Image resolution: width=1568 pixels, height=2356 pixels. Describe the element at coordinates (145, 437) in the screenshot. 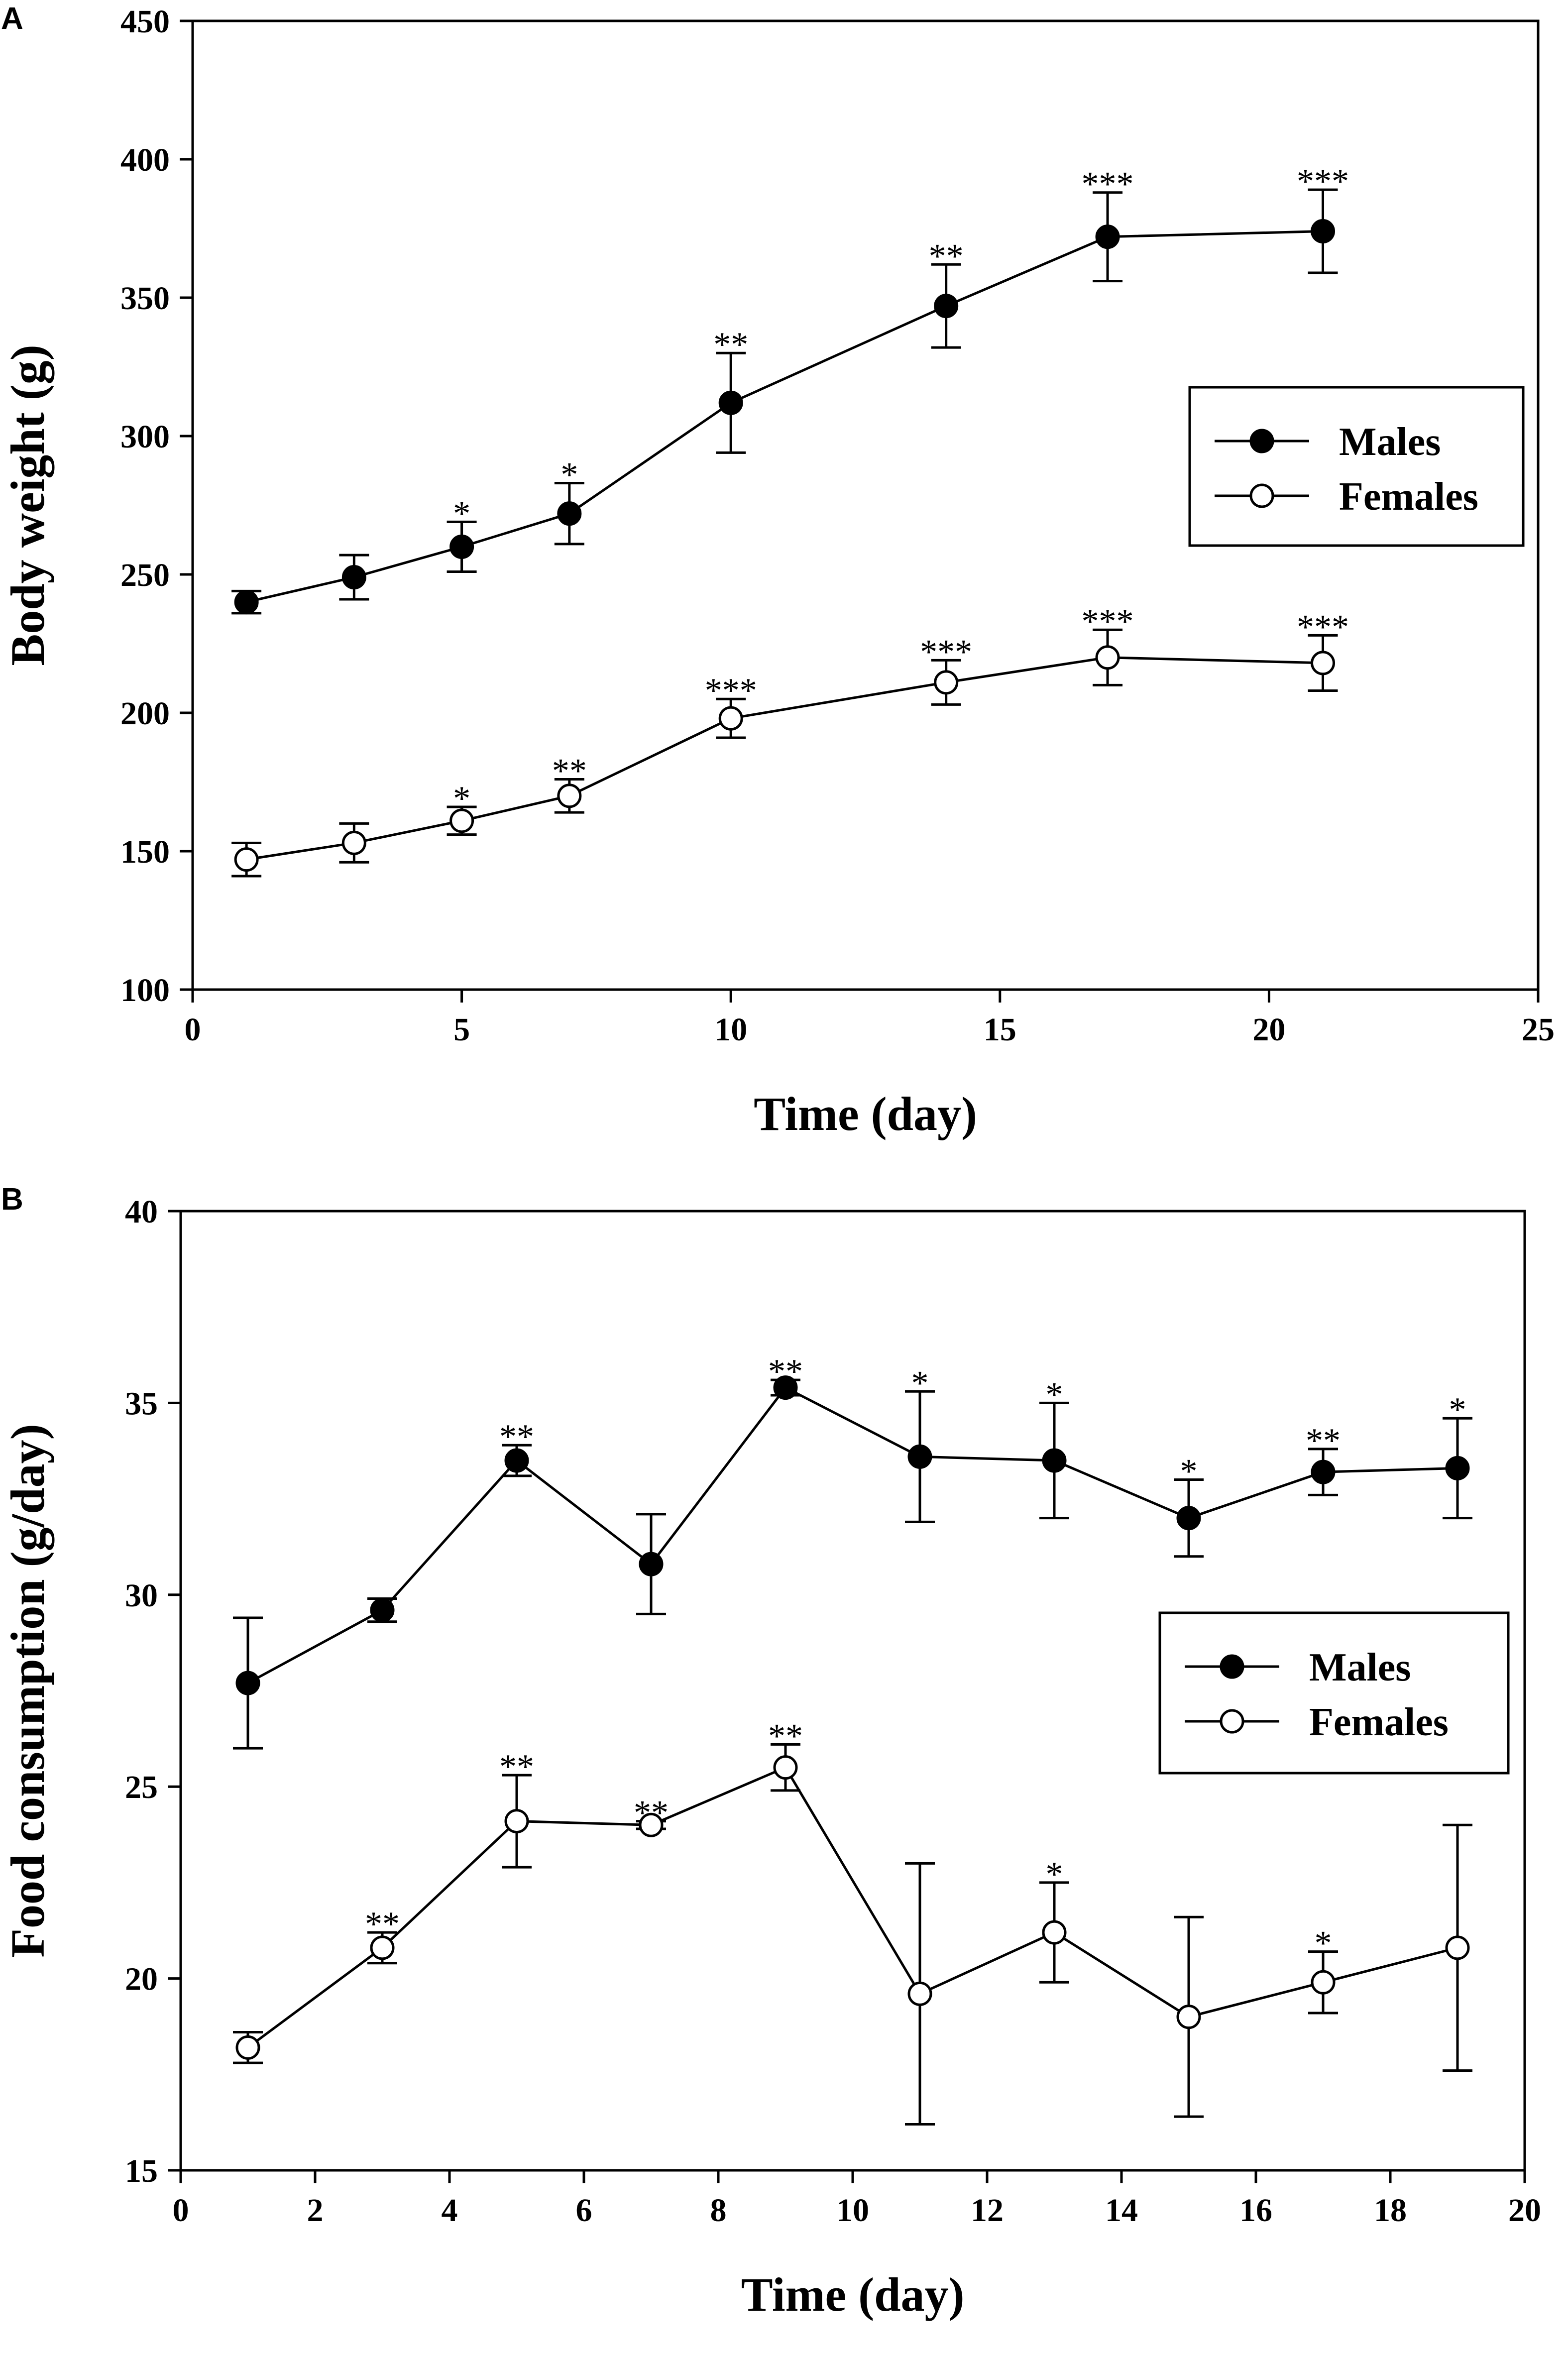

I see `y-tick-label: 300` at that location.